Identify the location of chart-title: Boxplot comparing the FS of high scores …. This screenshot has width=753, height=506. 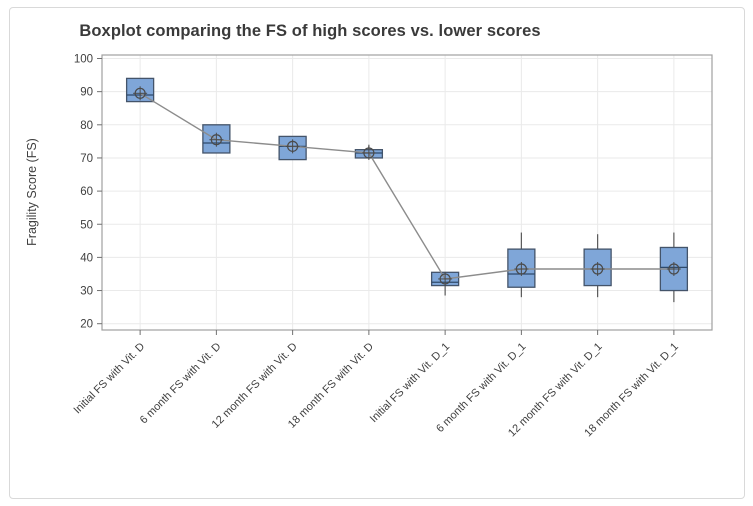
(310, 31).